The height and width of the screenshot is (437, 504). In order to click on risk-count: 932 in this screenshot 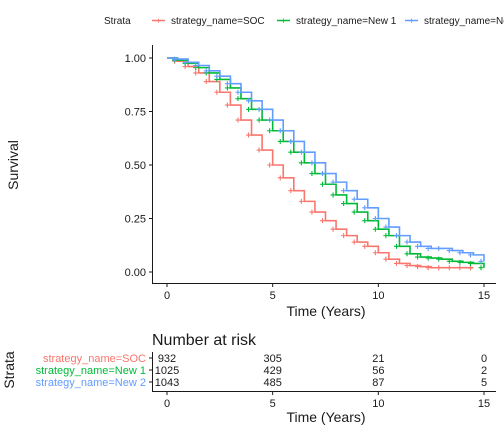, I will do `click(167, 359)`.